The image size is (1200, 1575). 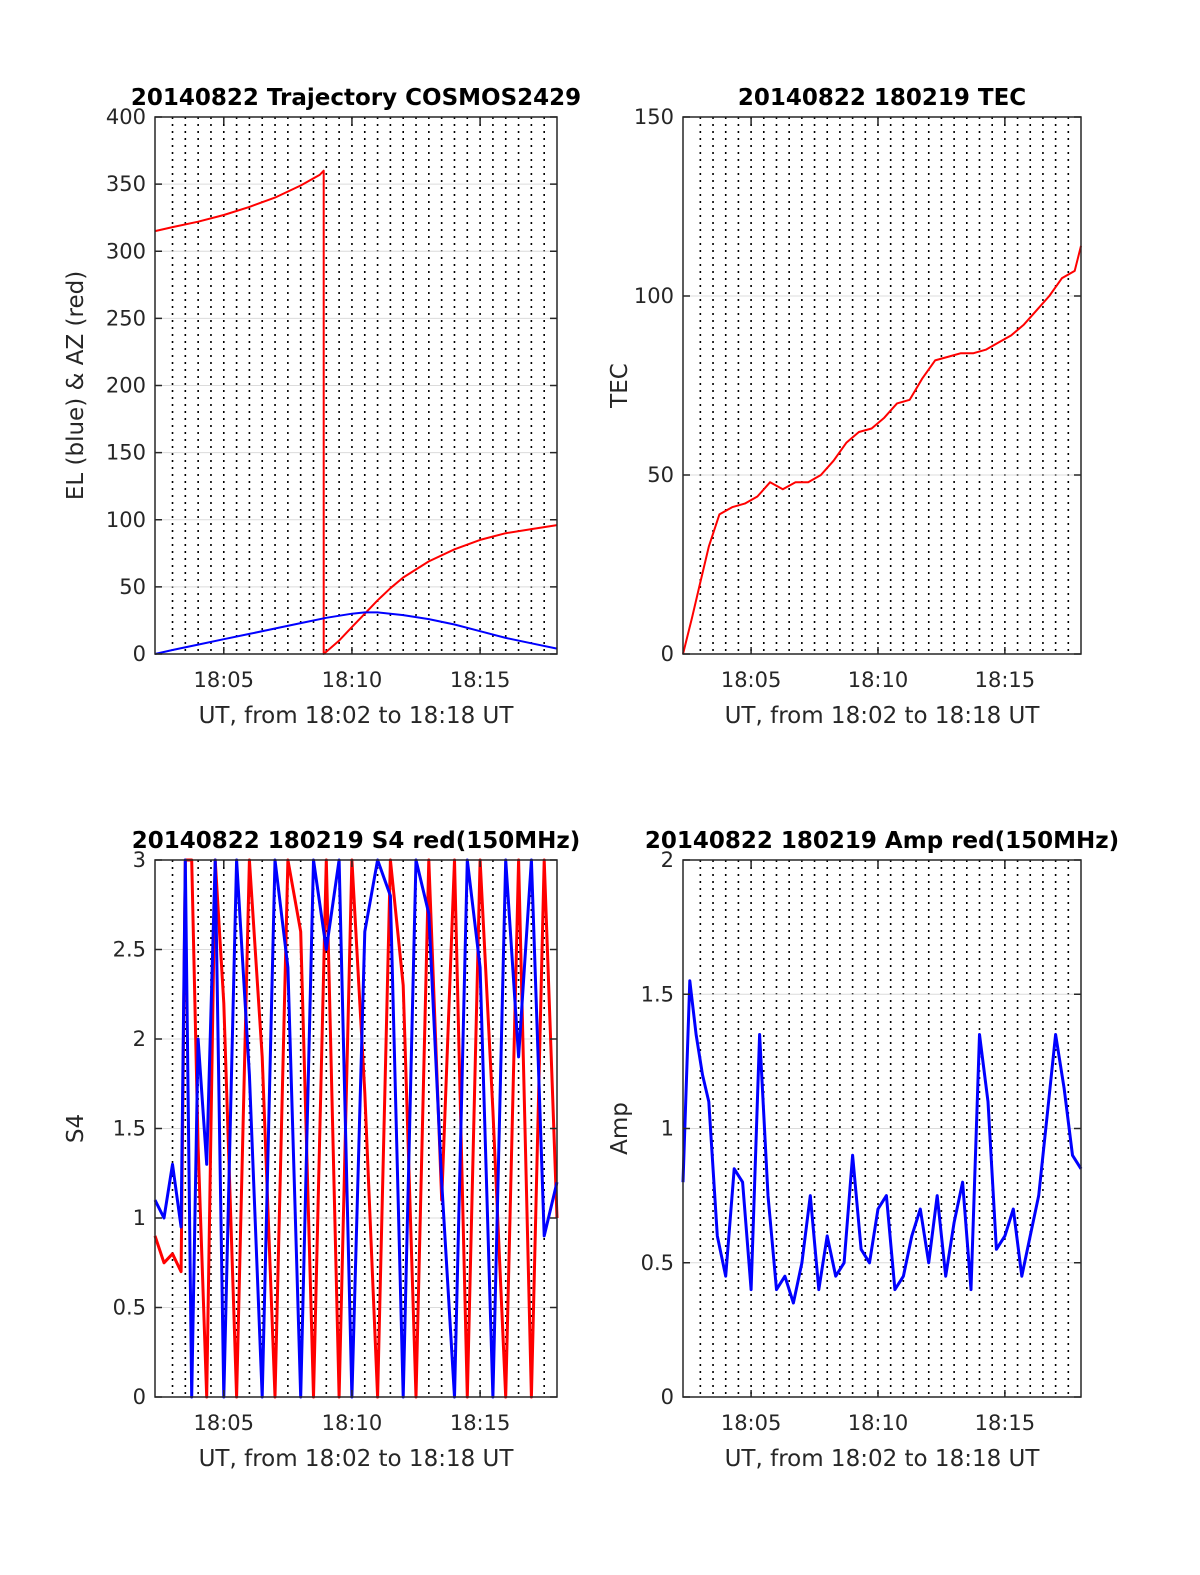 What do you see at coordinates (356, 633) in the screenshot?
I see `trajectory-series-1-line` at bounding box center [356, 633].